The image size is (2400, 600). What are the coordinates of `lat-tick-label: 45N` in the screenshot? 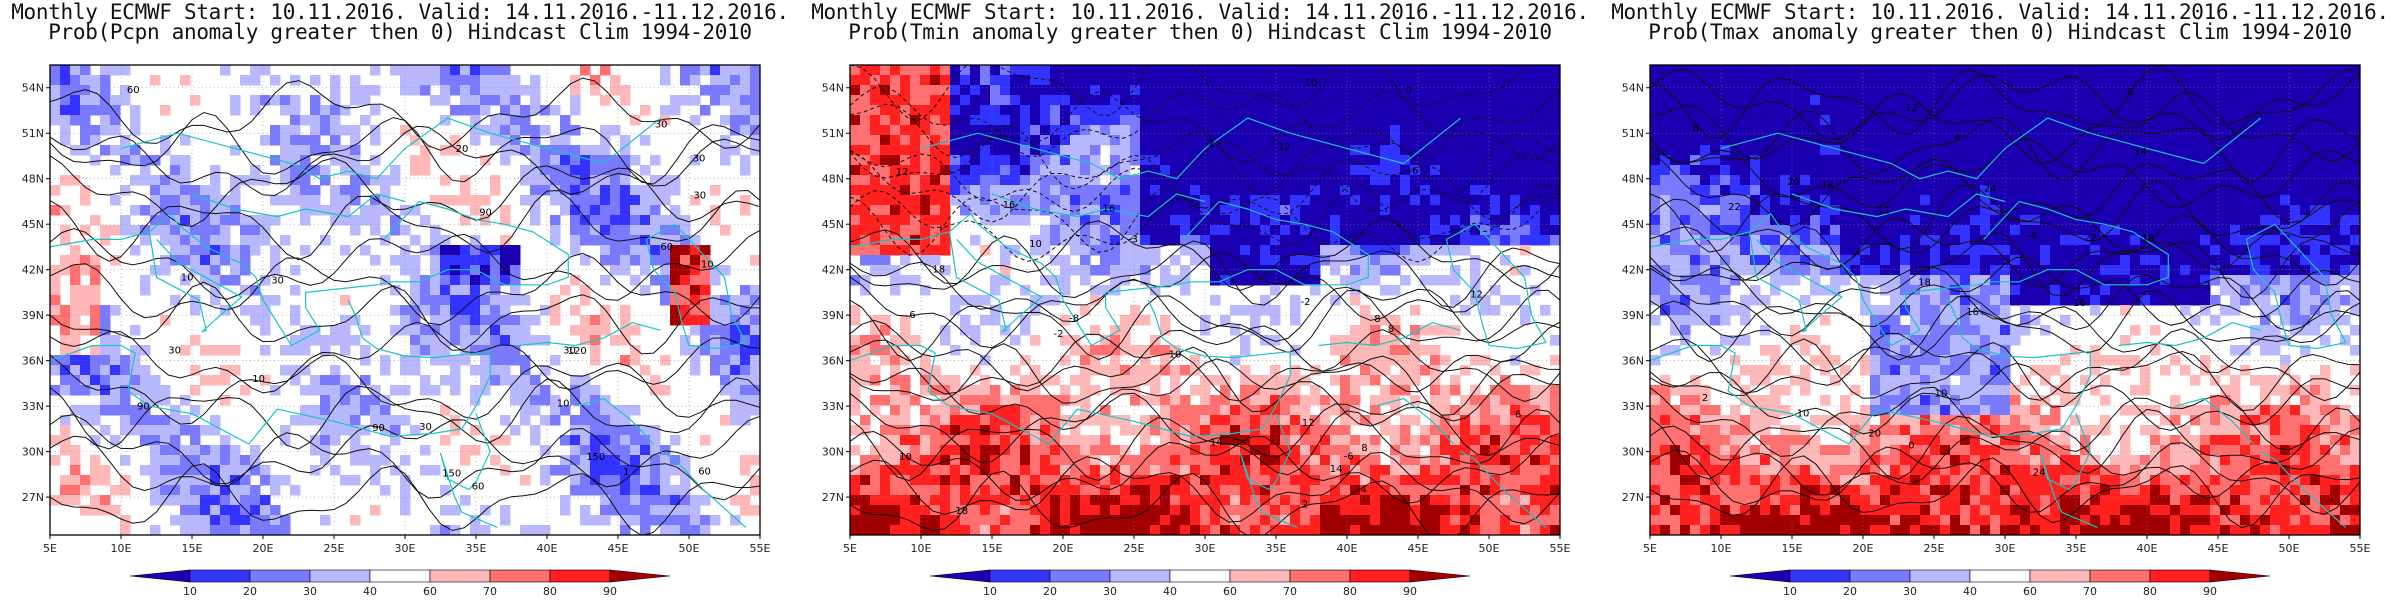 It's located at (833, 224).